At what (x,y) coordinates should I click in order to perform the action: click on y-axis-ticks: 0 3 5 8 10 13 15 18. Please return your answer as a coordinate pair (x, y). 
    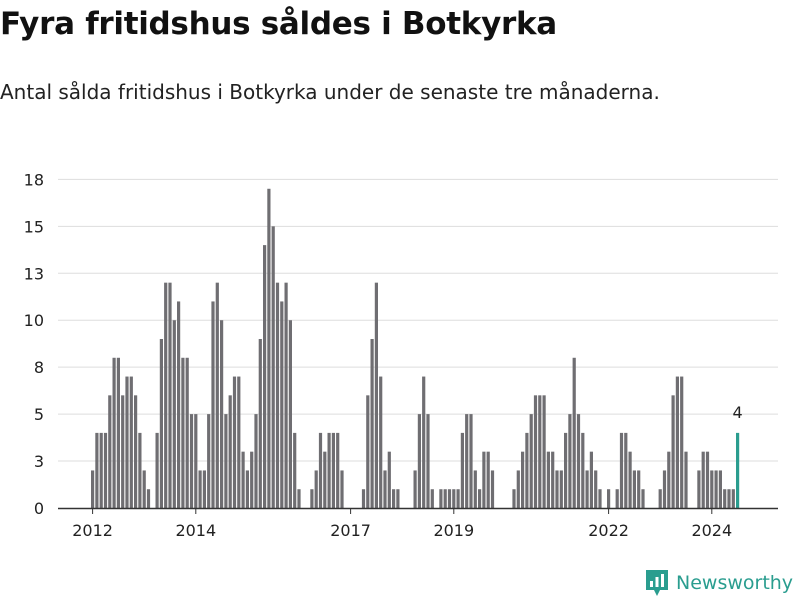
    Looking at the image, I should click on (34, 344).